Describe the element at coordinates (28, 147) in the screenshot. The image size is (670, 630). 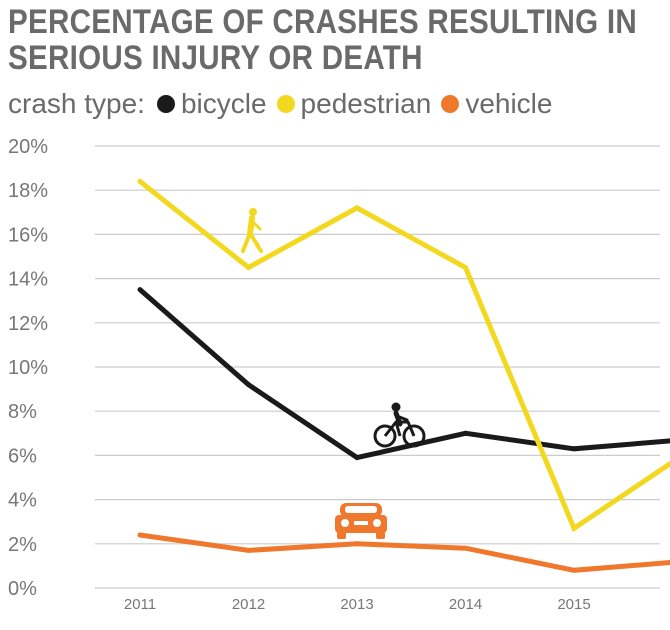
I see `y-tick-label: 20%` at that location.